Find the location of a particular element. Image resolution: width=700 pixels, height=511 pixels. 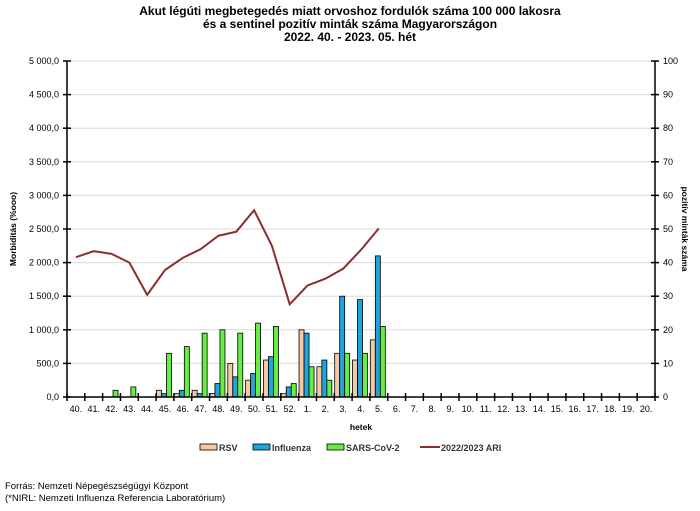

tick-label-x: 43. is located at coordinates (129, 409).